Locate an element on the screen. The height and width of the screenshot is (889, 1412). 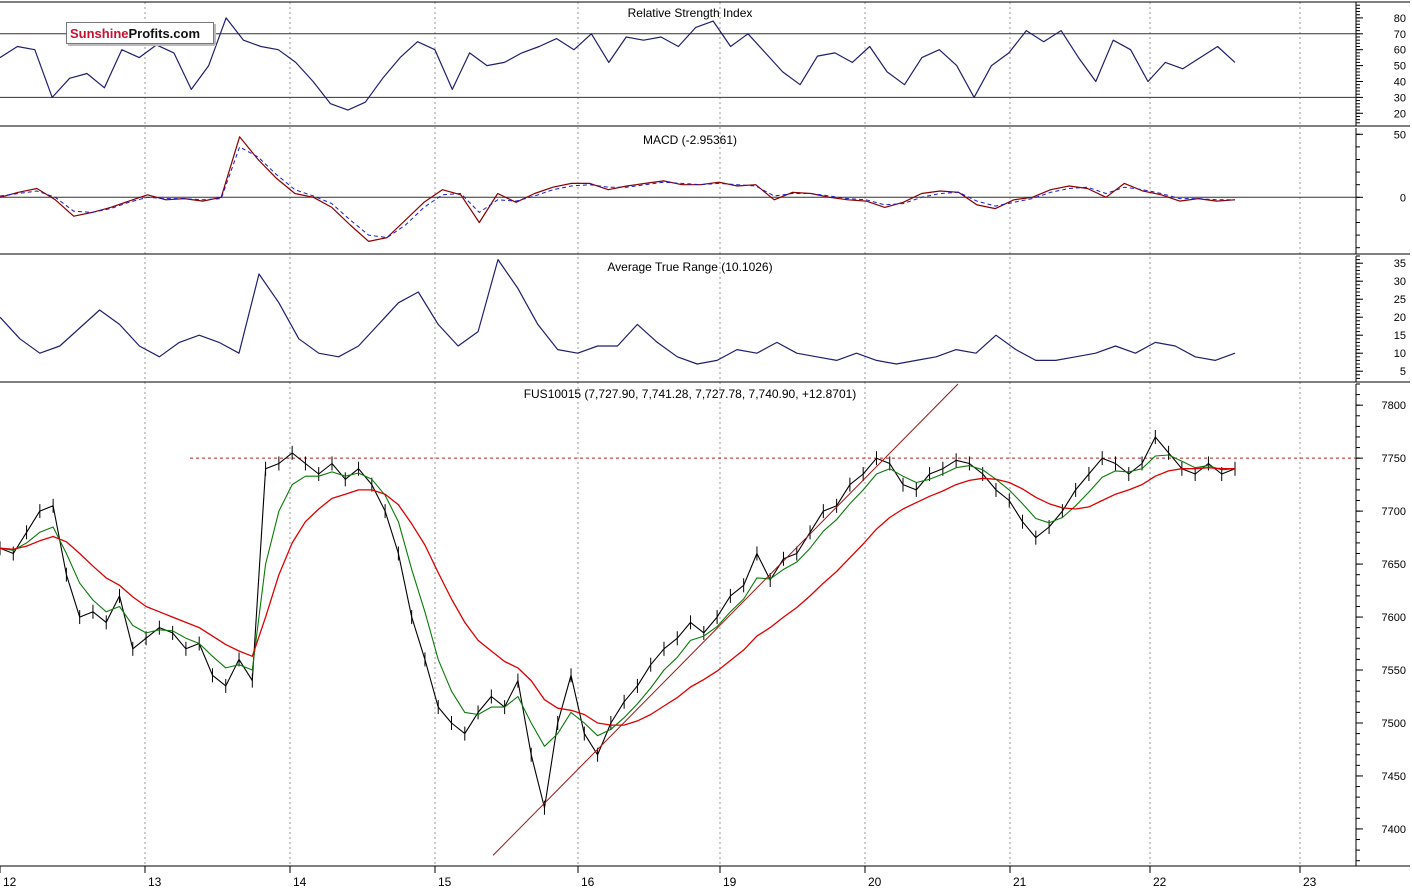
panel-title: Relative Strength Index is located at coordinates (690, 13).